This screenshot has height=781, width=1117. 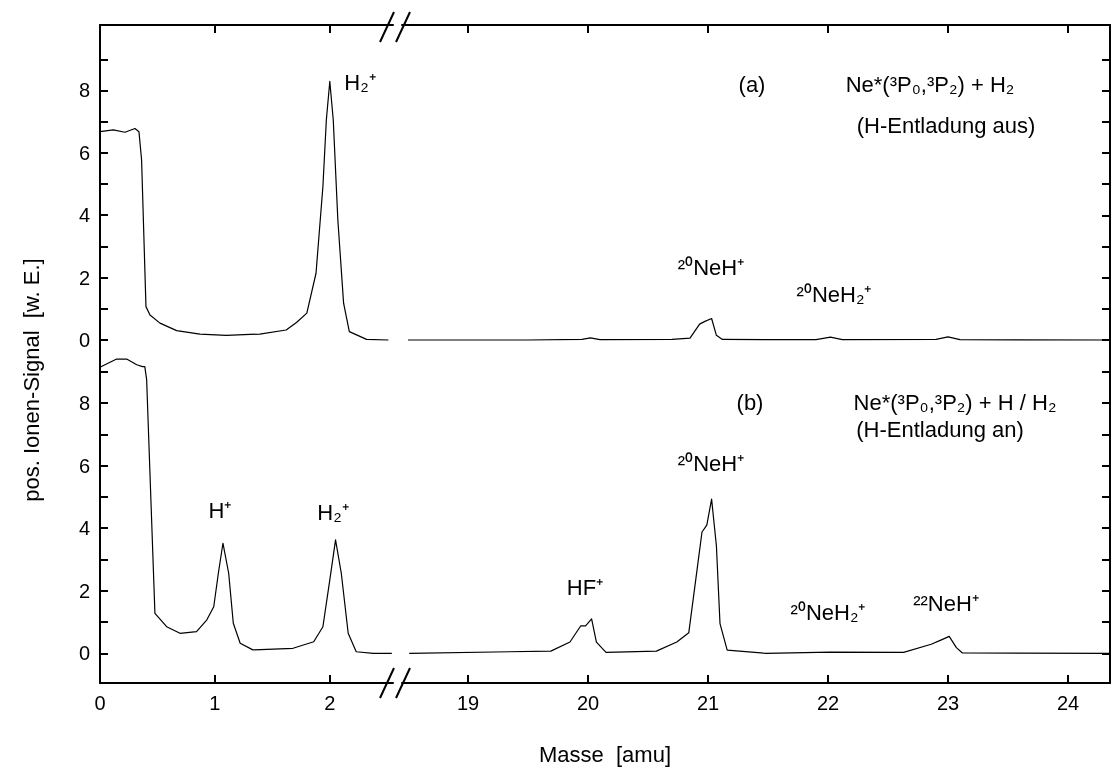 I want to click on x-tick-label: 24, so click(x=1068, y=703).